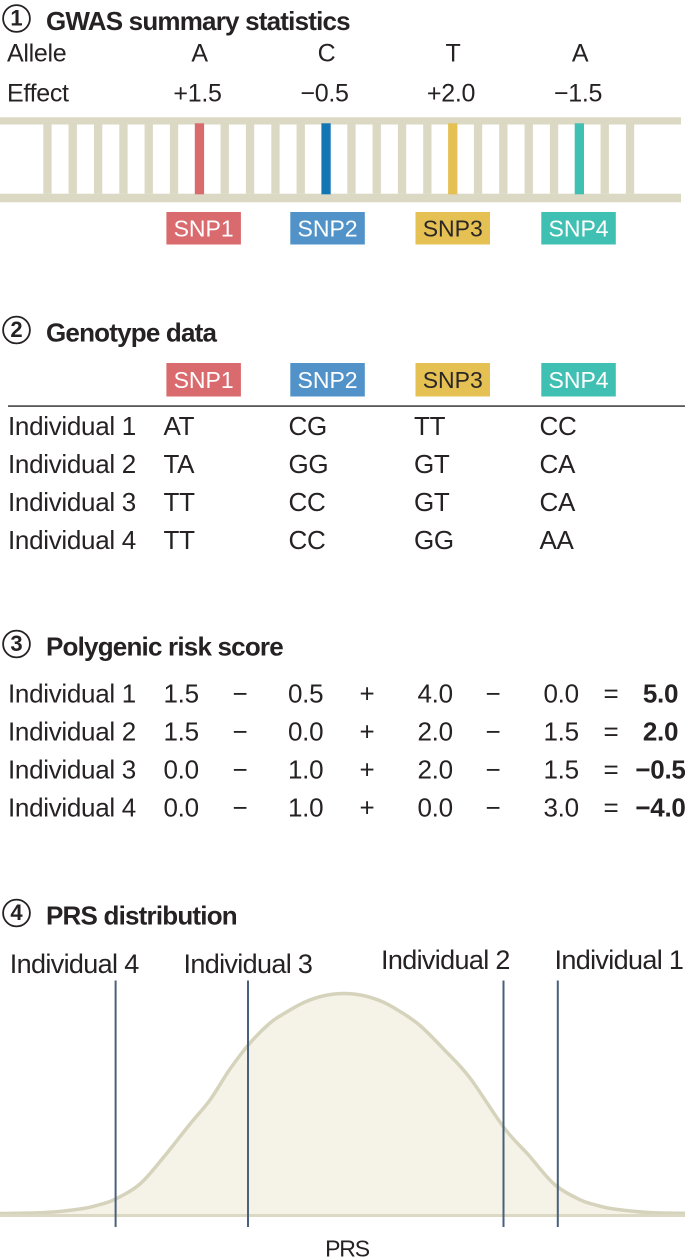 The width and height of the screenshot is (685, 1260). I want to click on svg-text: 0.5, so click(305, 694).